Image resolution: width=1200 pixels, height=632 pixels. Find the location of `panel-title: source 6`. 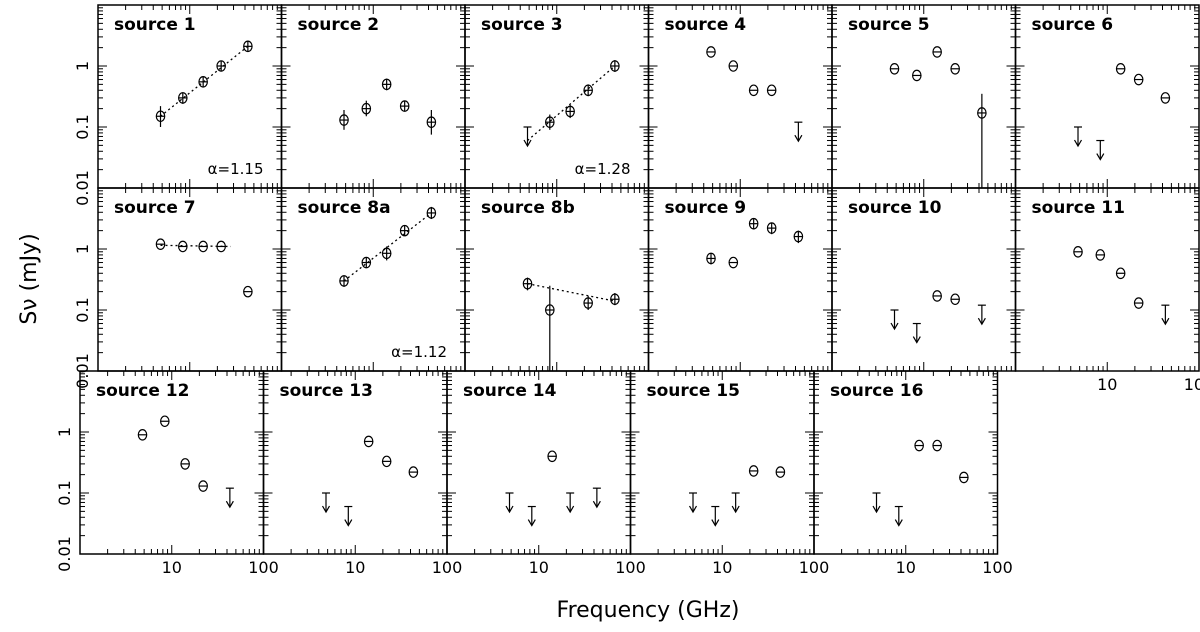

panel-title: source 6 is located at coordinates (1073, 25).